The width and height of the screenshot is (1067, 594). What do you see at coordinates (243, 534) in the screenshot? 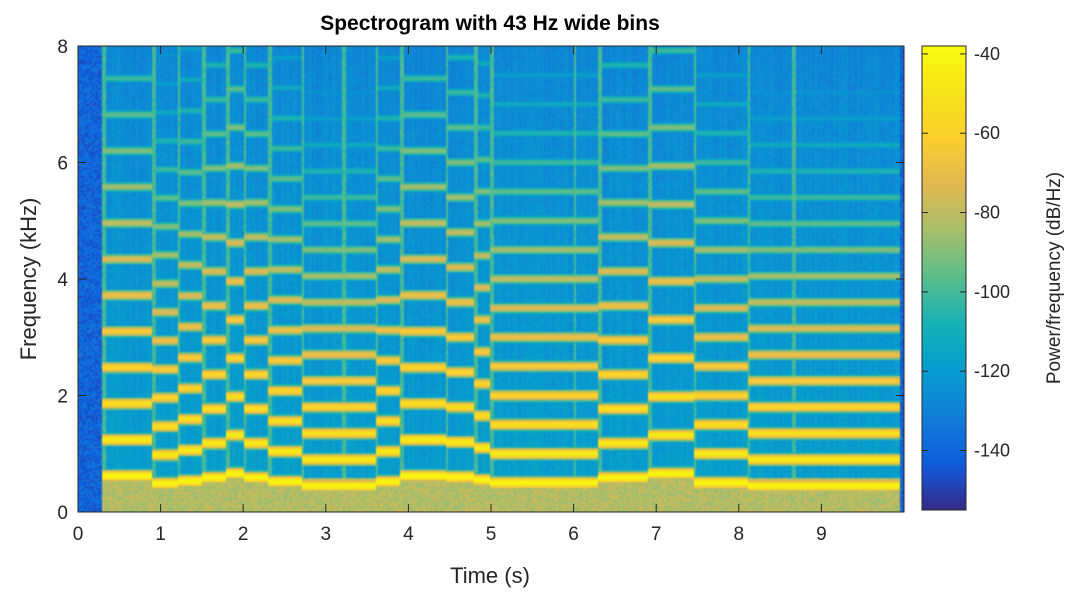
I see `x-tick-label: 2` at bounding box center [243, 534].